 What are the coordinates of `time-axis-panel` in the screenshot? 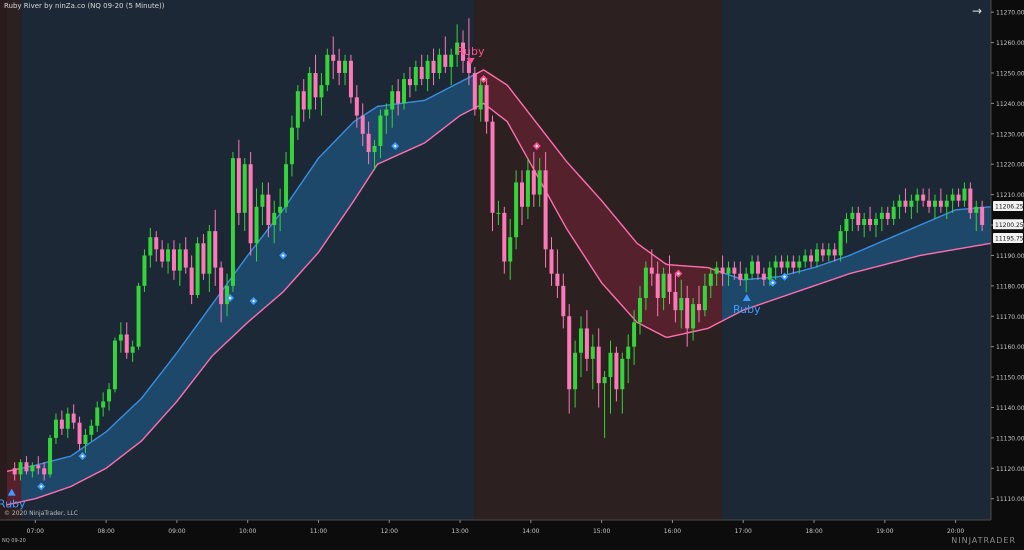 It's located at (495, 533).